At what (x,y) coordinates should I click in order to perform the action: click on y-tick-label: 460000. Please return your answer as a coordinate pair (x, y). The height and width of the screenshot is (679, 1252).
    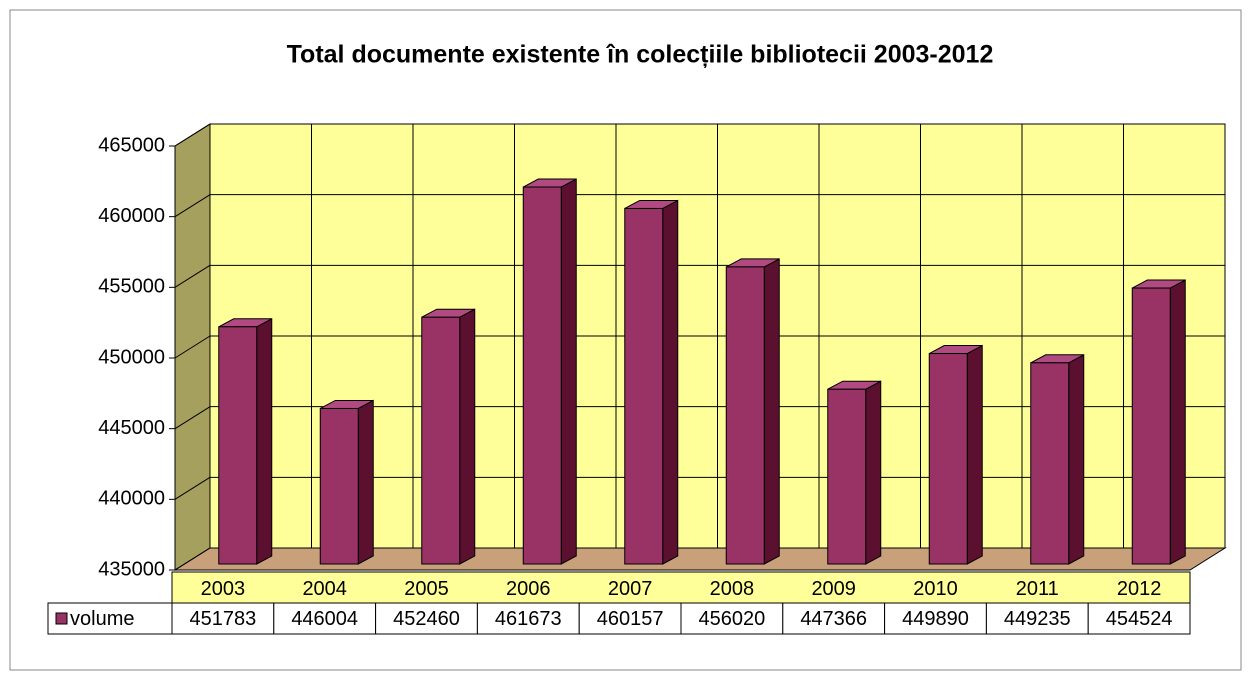
    Looking at the image, I should click on (131, 216).